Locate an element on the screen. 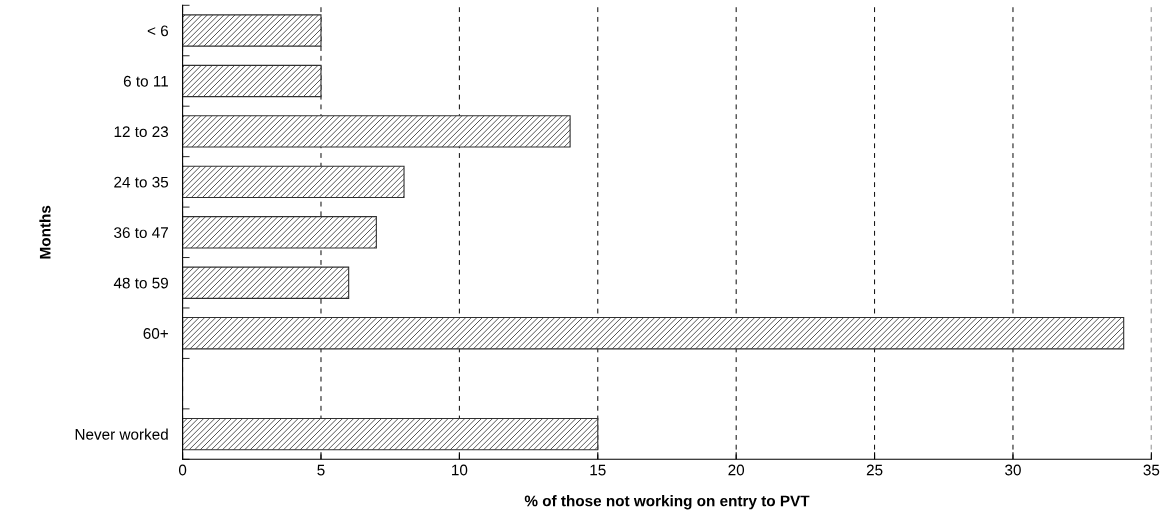 The height and width of the screenshot is (531, 1163). y-tick-label: 6 to 11 is located at coordinates (145, 81).